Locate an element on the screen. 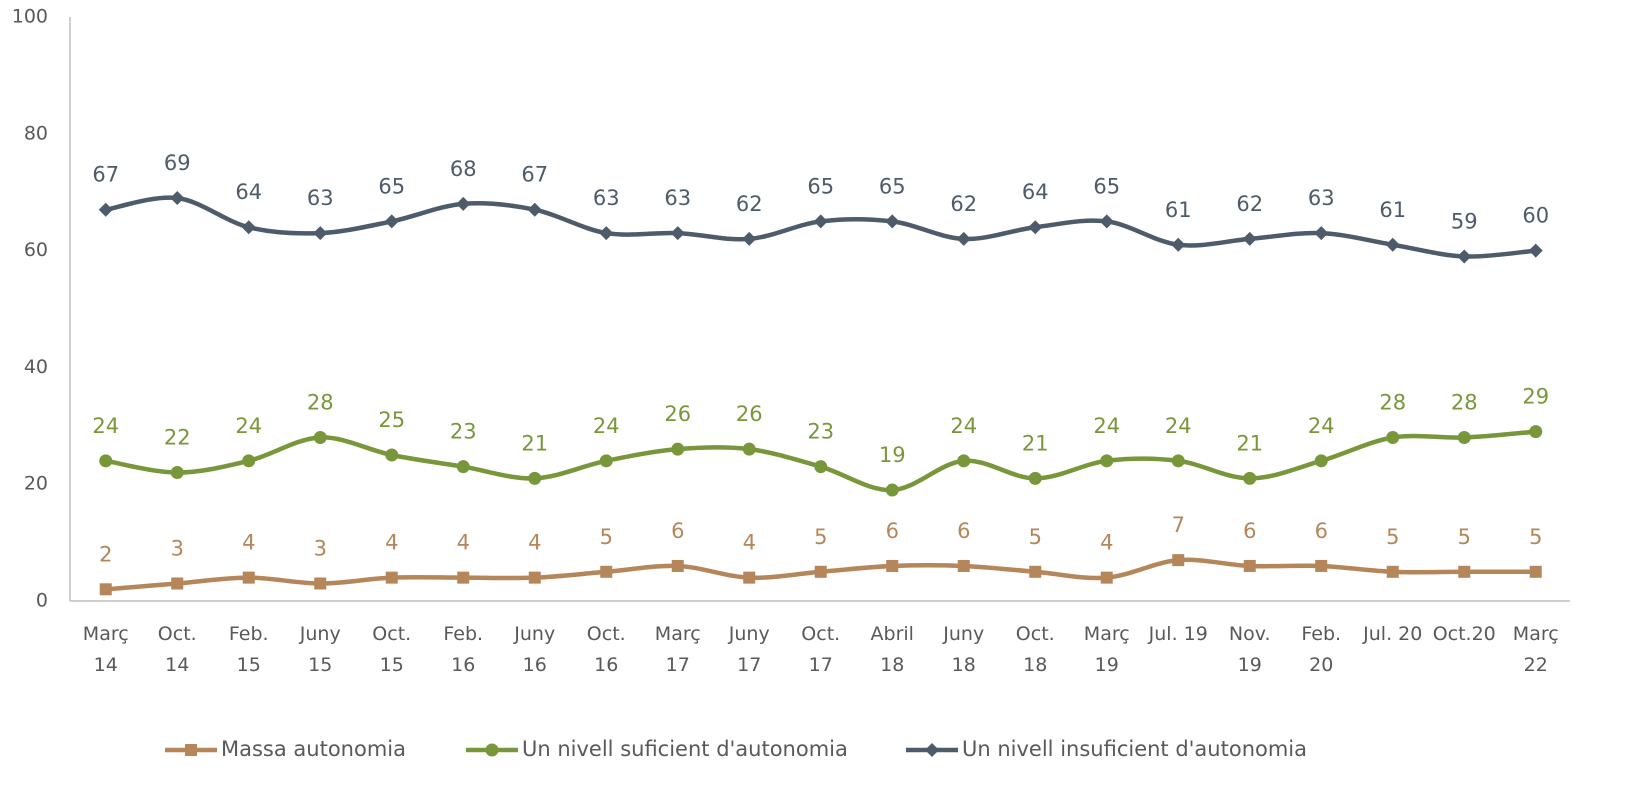 Image resolution: width=1637 pixels, height=799 pixels. y-tick-label: 20 is located at coordinates (36, 484).